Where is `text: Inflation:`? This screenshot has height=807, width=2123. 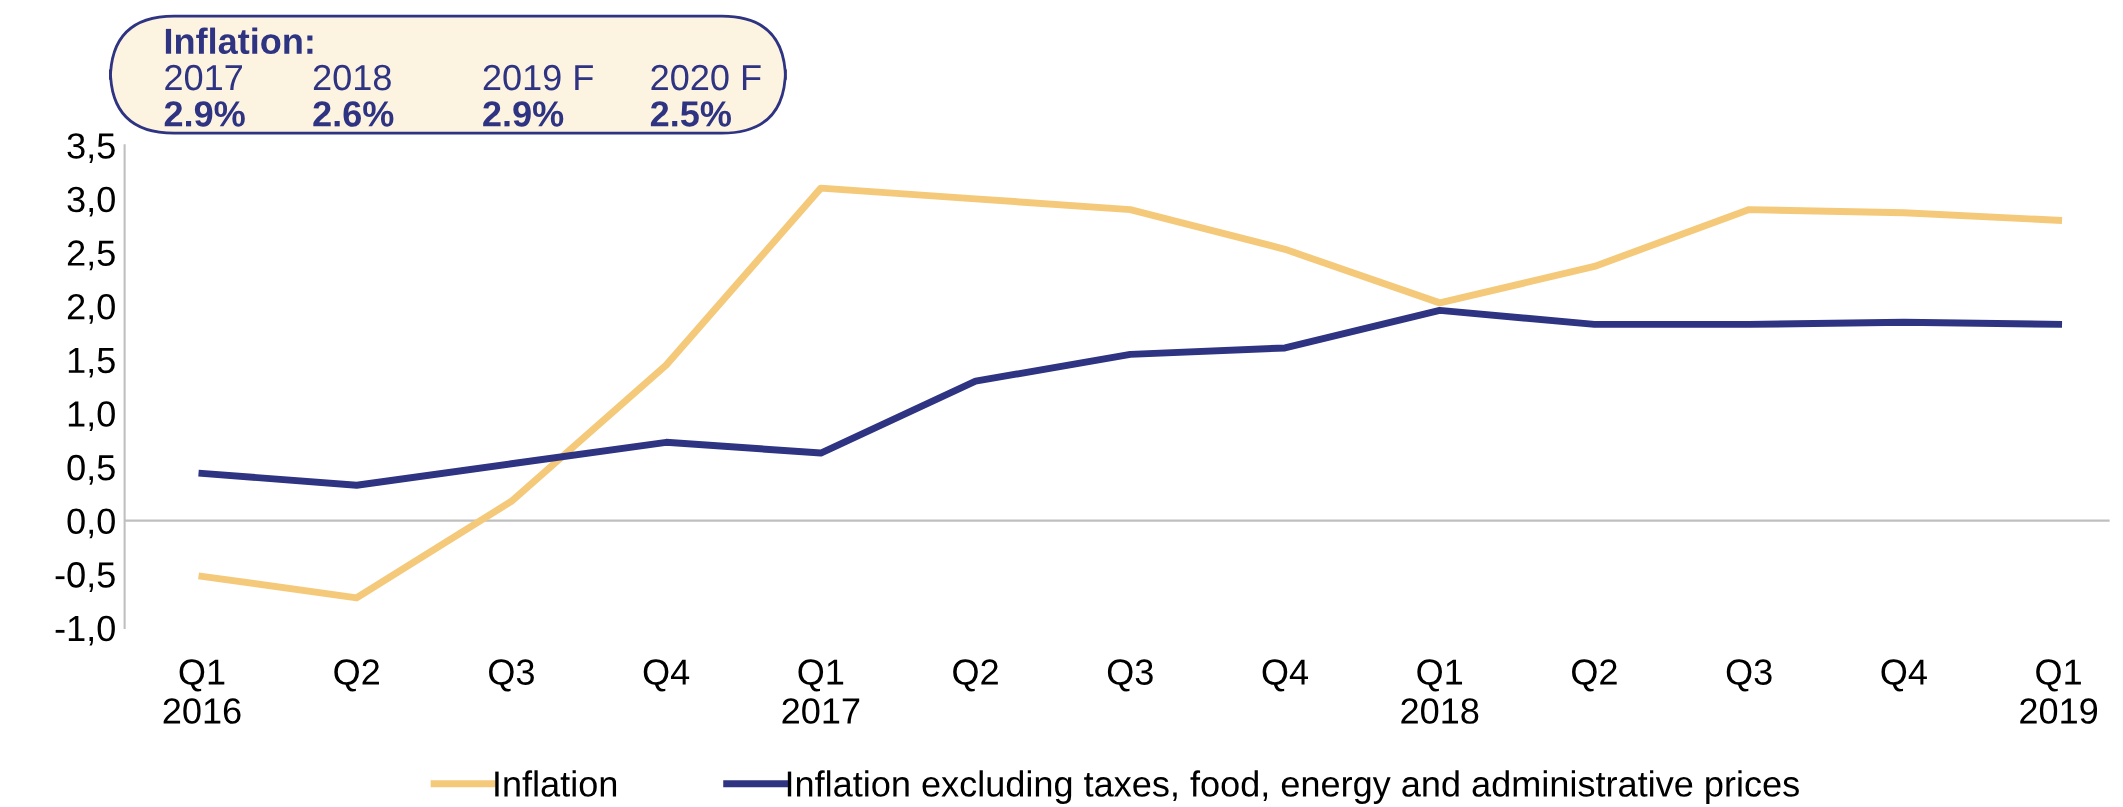 text: Inflation: is located at coordinates (239, 41).